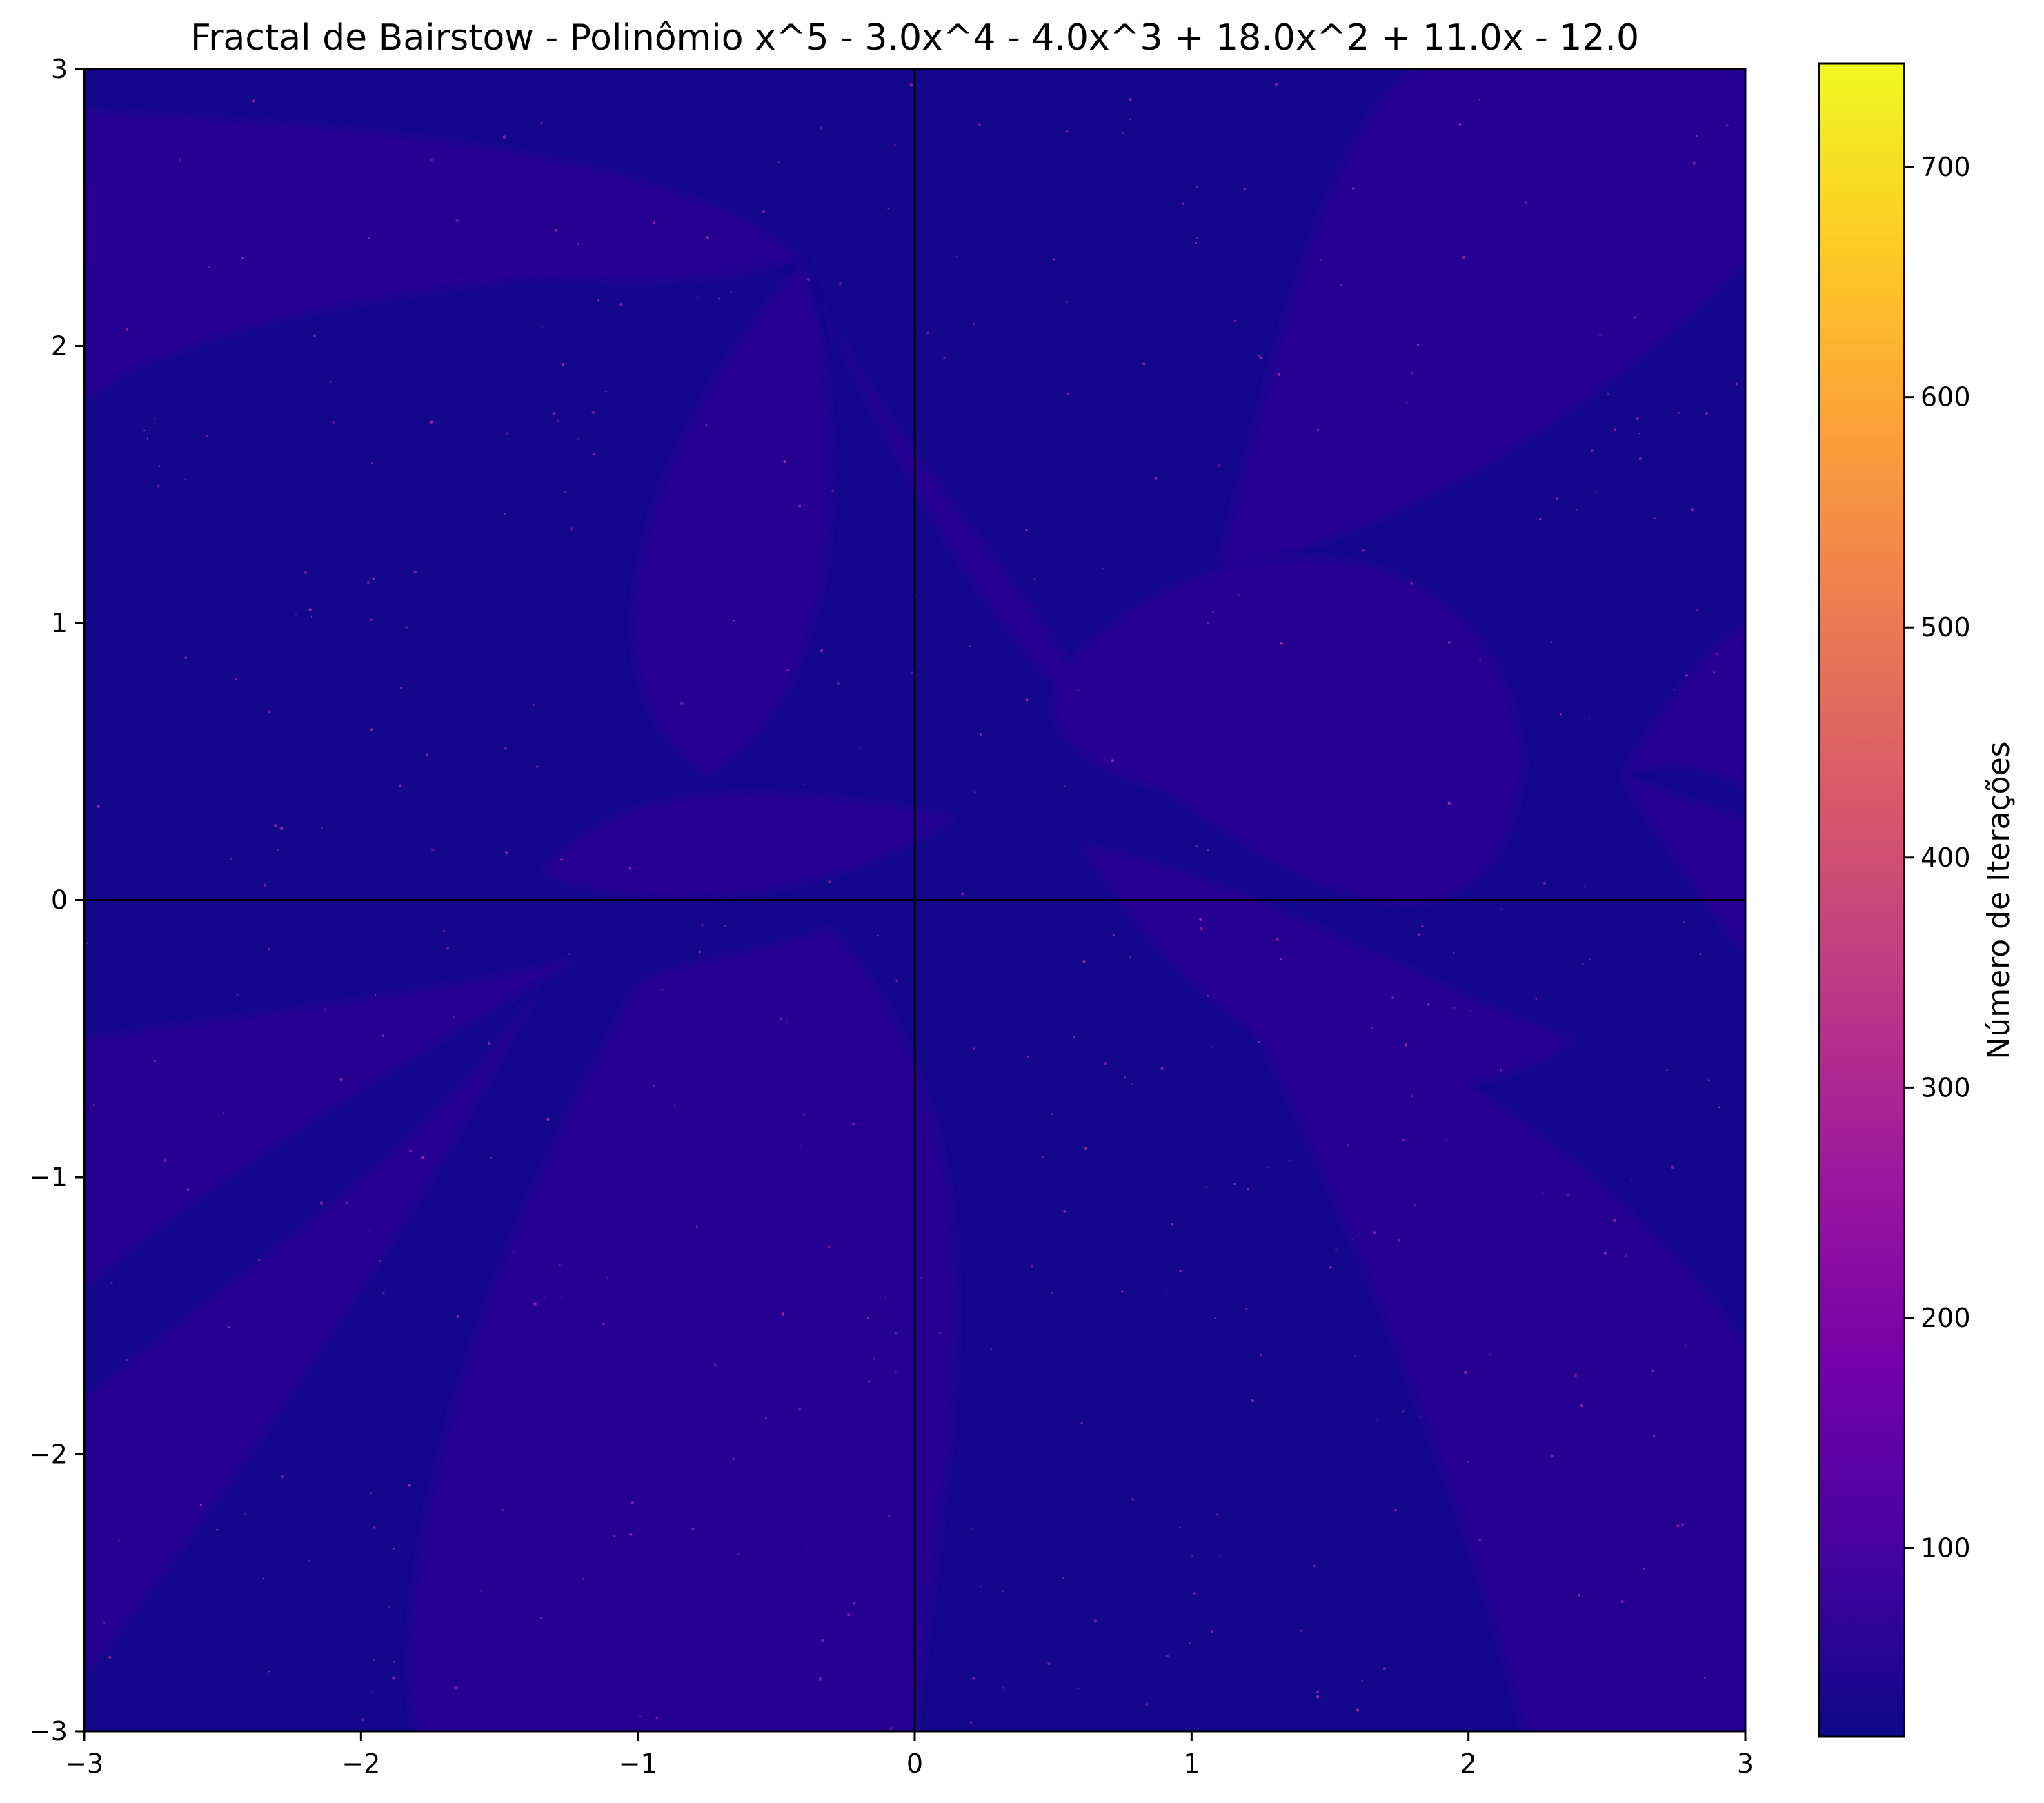 The width and height of the screenshot is (2044, 1803). Describe the element at coordinates (1946, 167) in the screenshot. I see `colorbar-tick-label: 700` at that location.